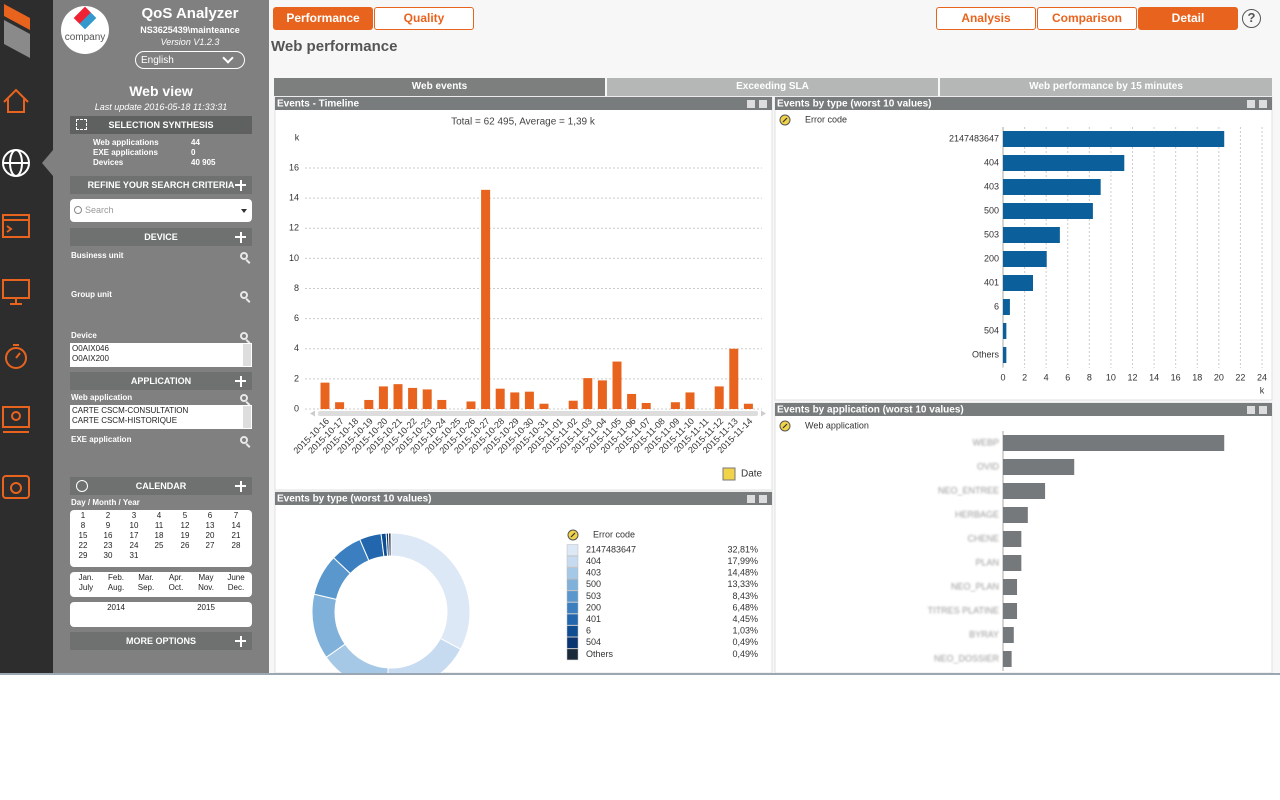 The height and width of the screenshot is (800, 1280). I want to click on legend-label: 504, so click(593, 642).